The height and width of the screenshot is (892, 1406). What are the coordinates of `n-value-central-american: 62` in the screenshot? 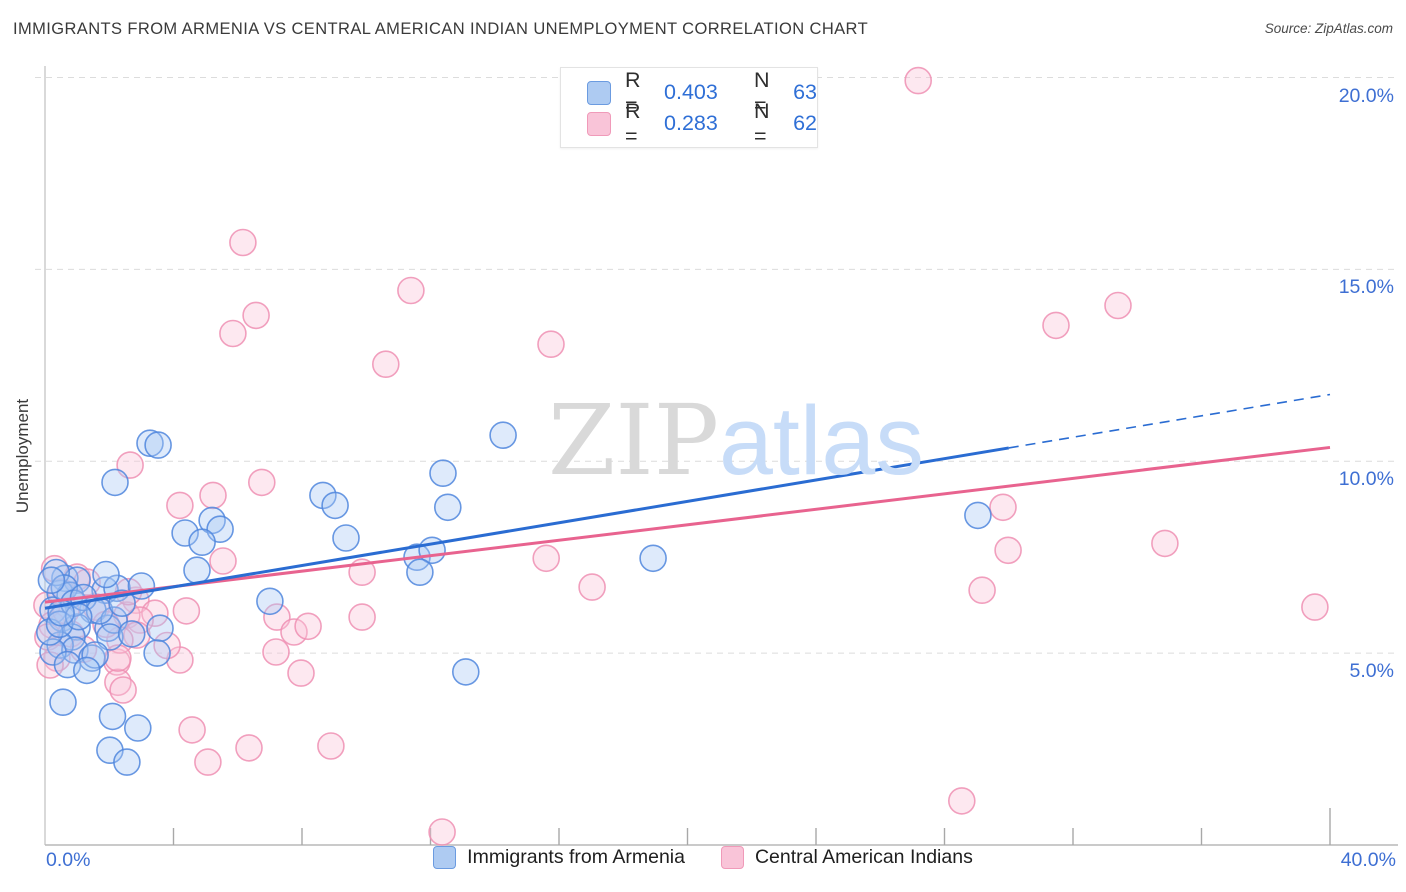 It's located at (805, 123).